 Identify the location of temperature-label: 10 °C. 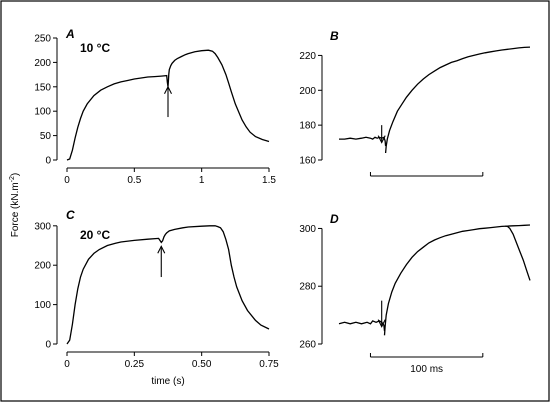
(95, 48).